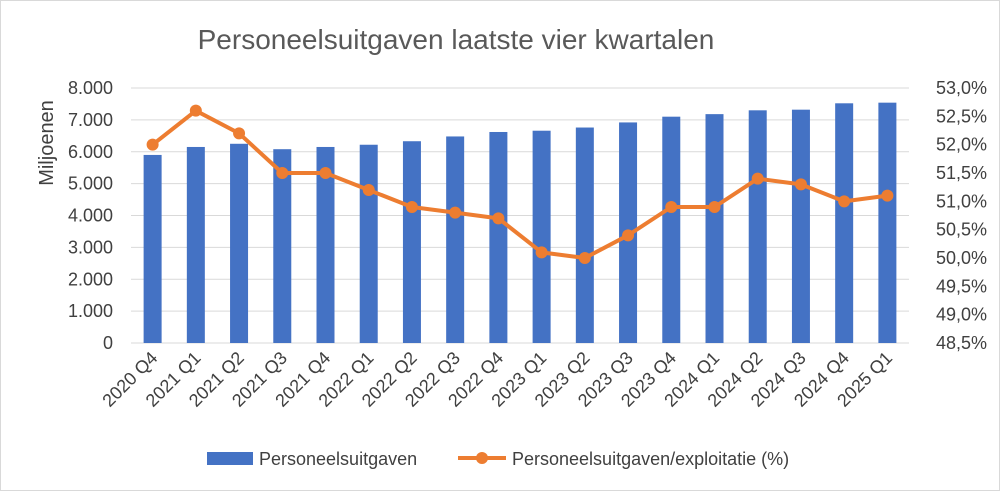 The image size is (1000, 492). I want to click on y2-tick-label: 52,0%, so click(961, 145).